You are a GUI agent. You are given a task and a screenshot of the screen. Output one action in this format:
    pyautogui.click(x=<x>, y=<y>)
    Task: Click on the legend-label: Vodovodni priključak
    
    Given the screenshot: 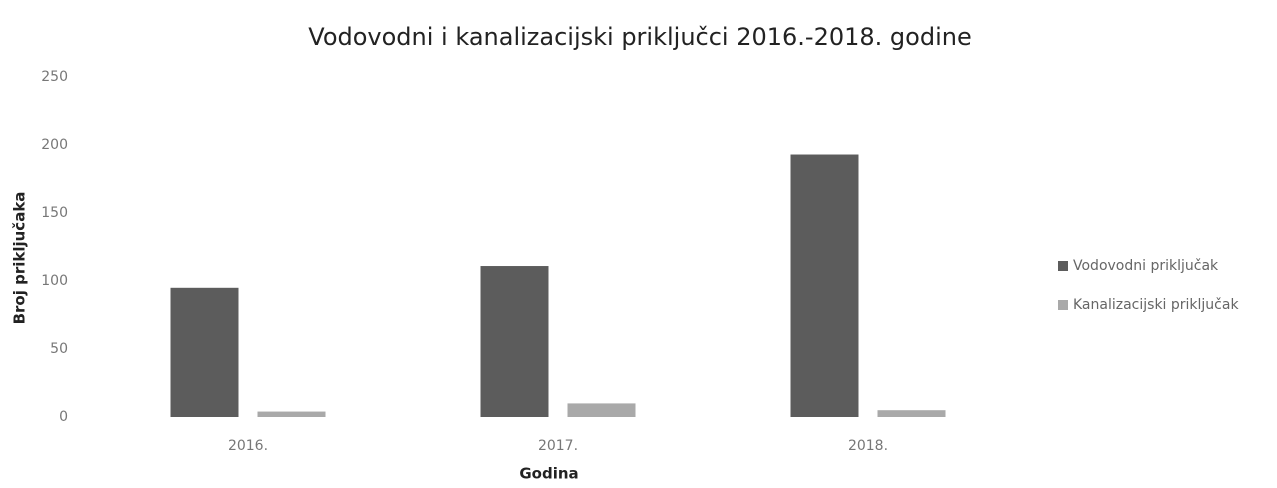 What is the action you would take?
    pyautogui.click(x=1146, y=266)
    